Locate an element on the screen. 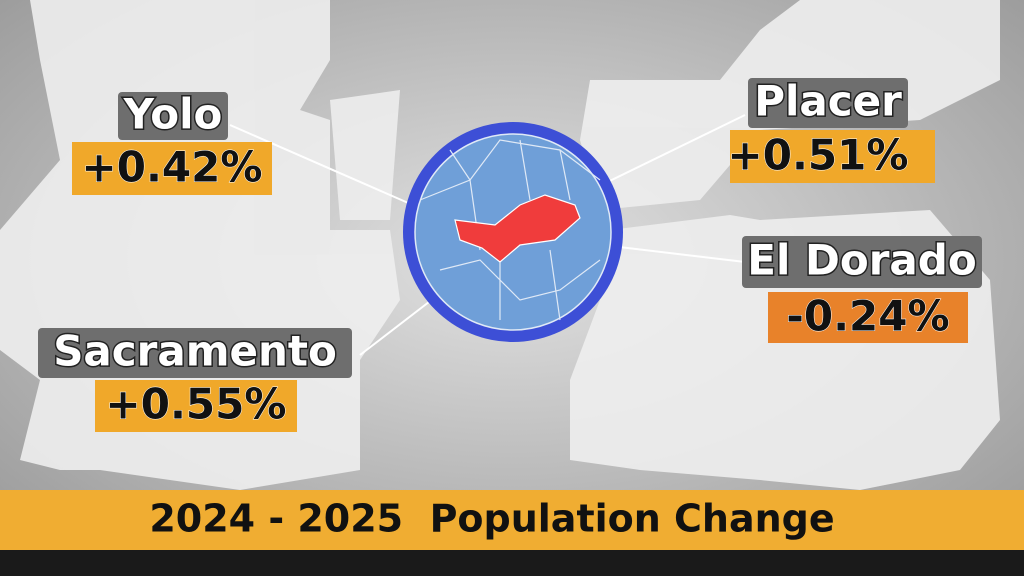 The height and width of the screenshot is (576, 1024). region-name: Yolo is located at coordinates (173, 114).